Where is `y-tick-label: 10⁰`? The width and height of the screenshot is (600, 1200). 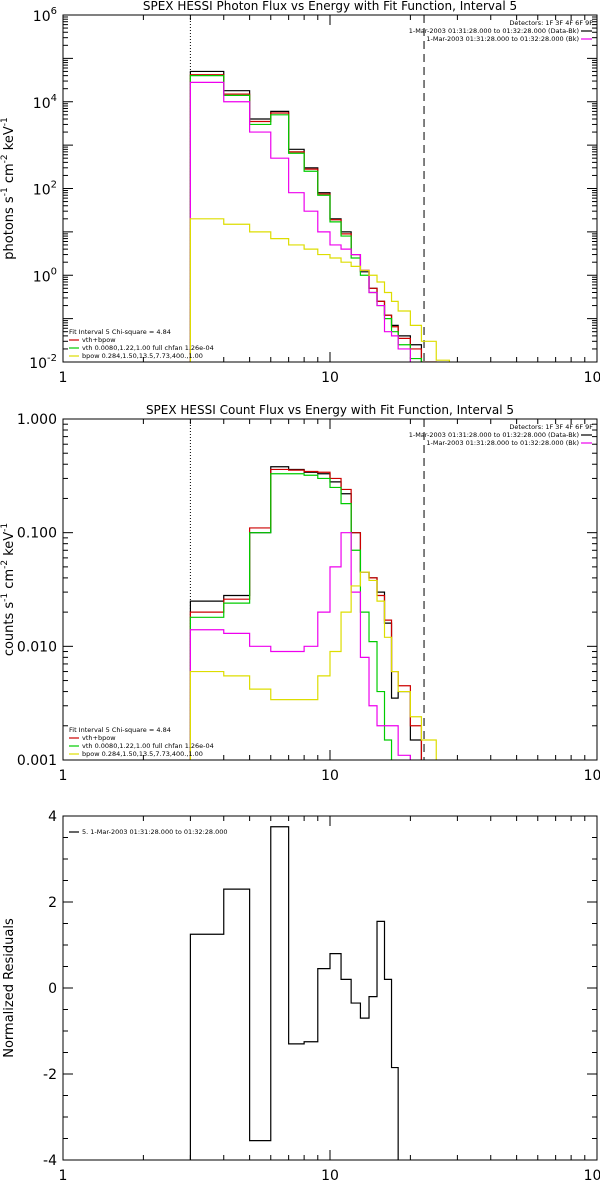
y-tick-label: 10⁰ is located at coordinates (45, 275).